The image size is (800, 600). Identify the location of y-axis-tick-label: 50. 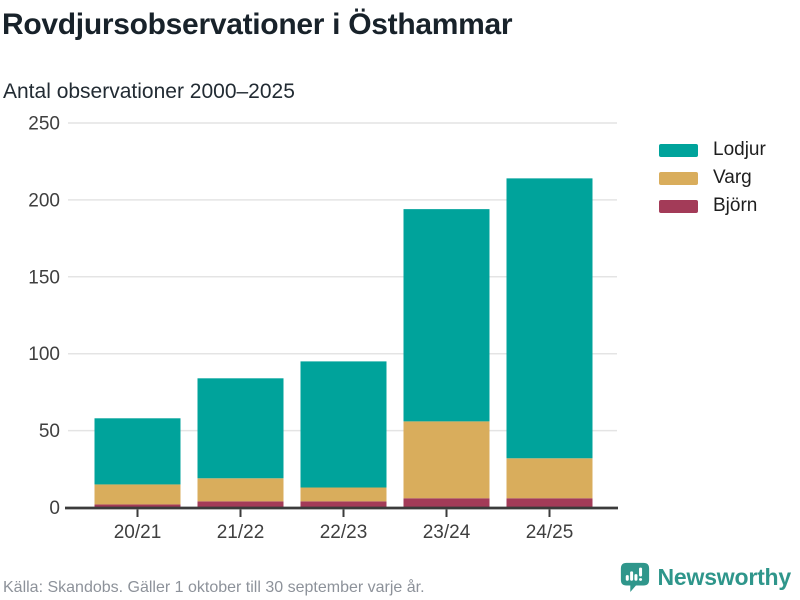
(49, 431).